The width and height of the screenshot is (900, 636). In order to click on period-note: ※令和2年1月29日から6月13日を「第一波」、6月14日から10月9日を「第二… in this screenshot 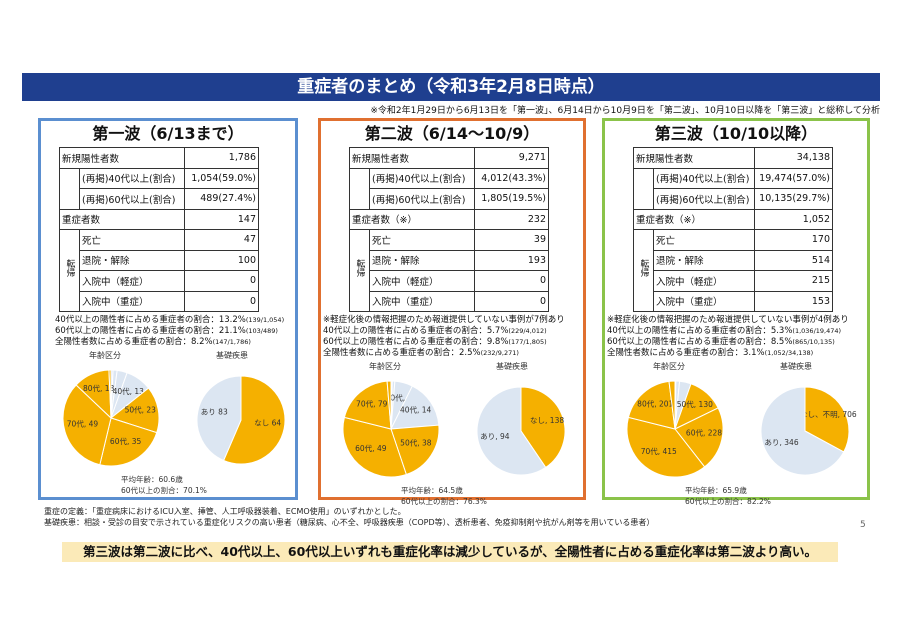, I will do `click(625, 111)`.